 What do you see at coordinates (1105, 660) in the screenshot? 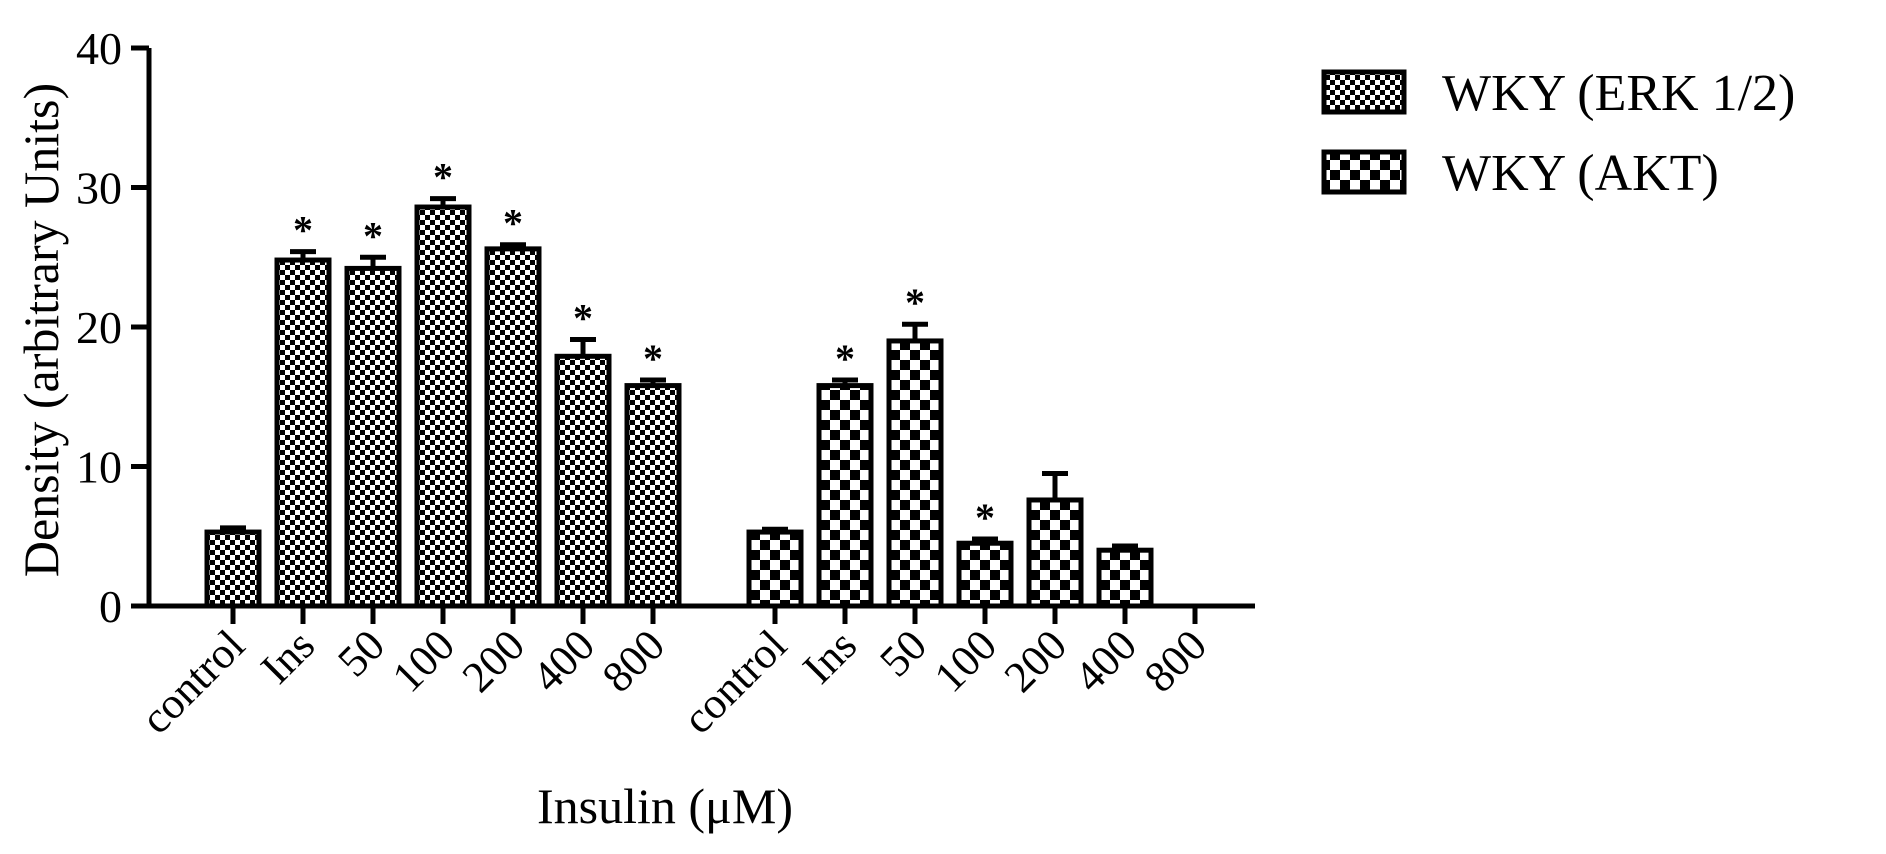
I see `category-label-g1-400: 400` at bounding box center [1105, 660].